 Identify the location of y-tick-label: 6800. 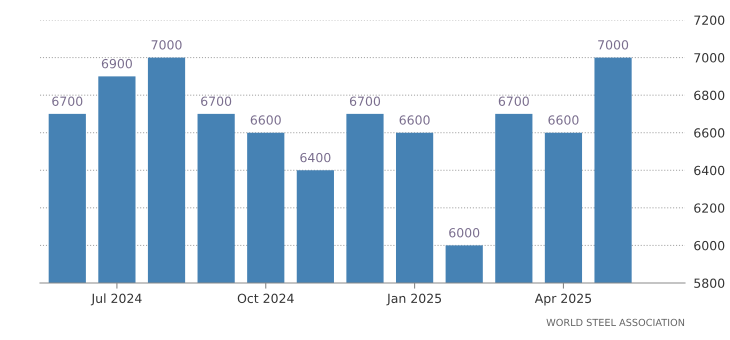
(709, 95).